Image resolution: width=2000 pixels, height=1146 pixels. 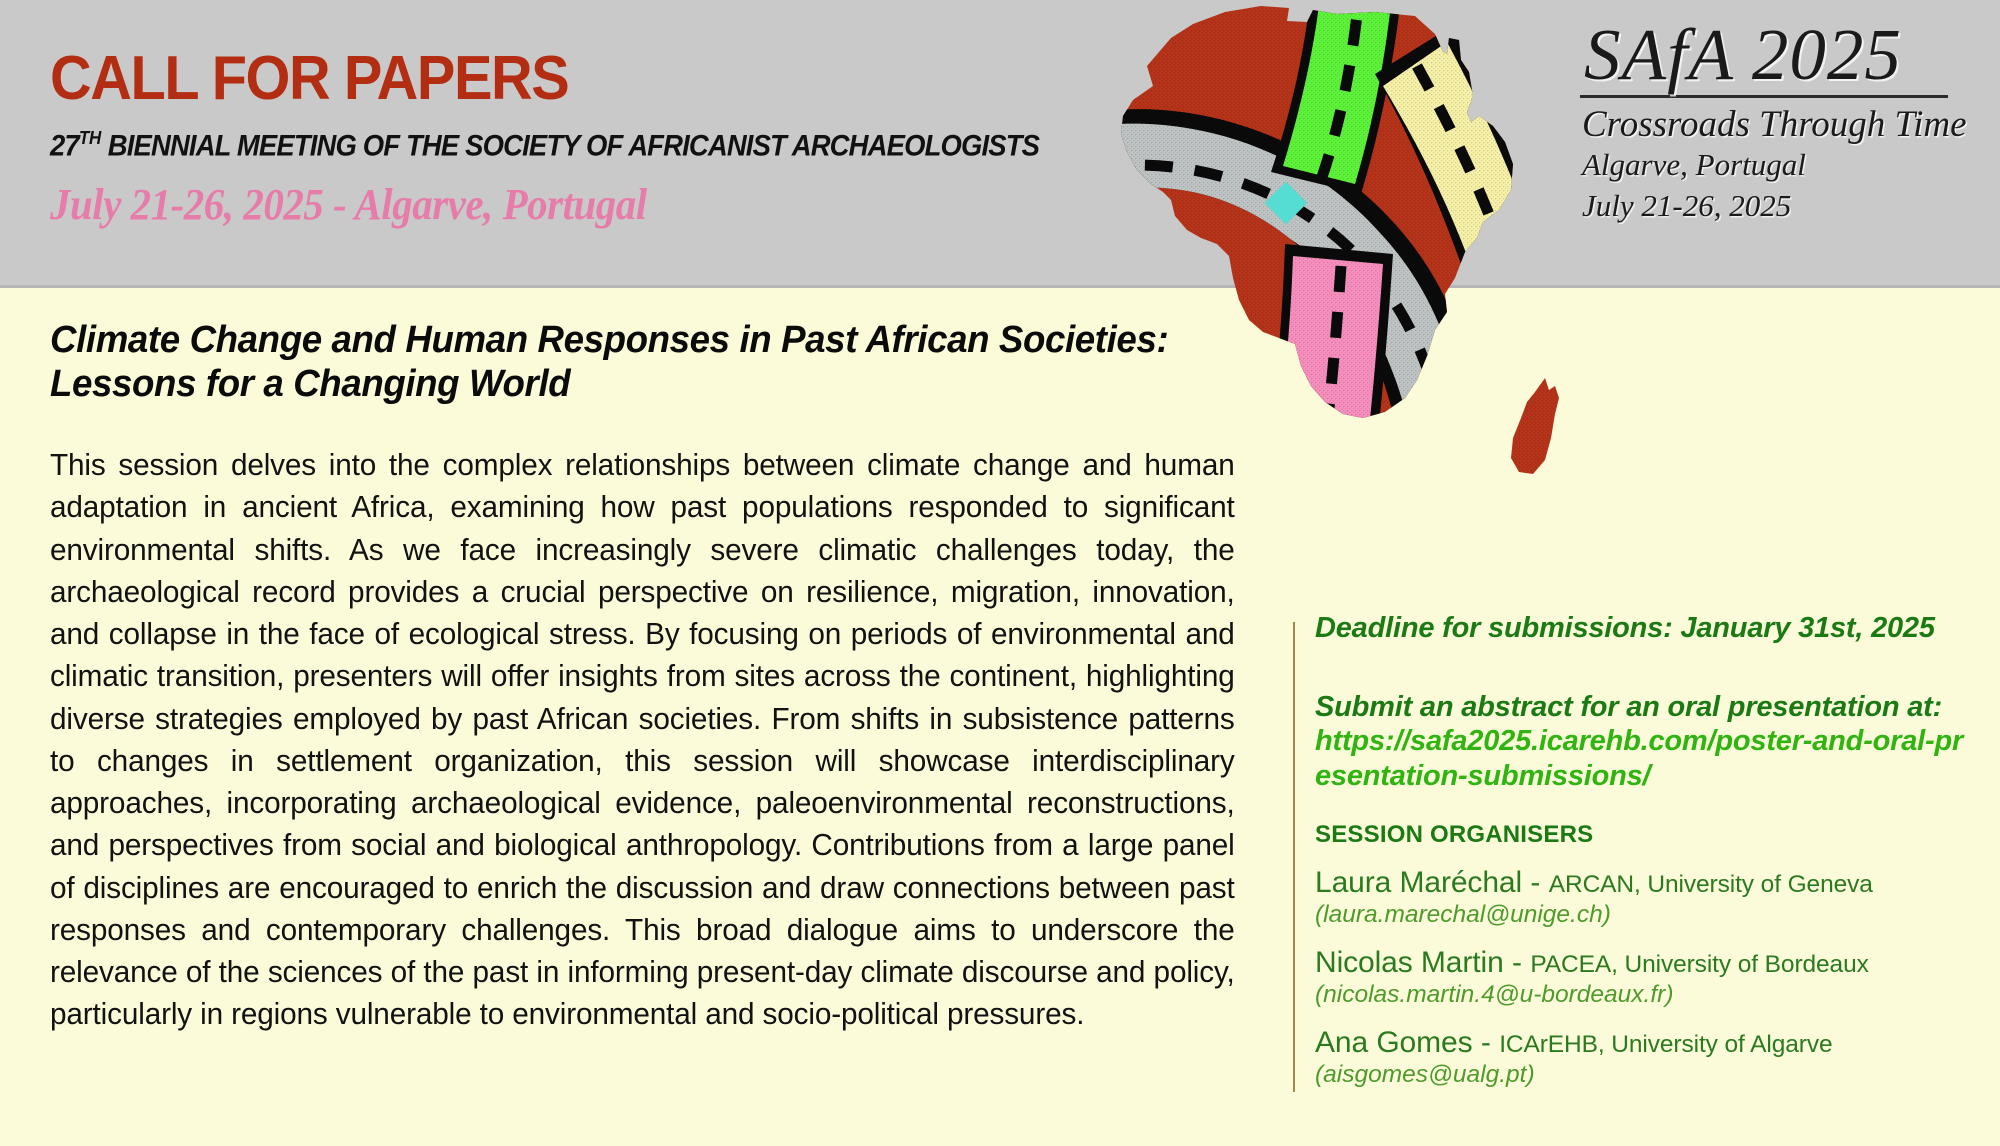 What do you see at coordinates (1286, 203) in the screenshot?
I see `map-junction-marker` at bounding box center [1286, 203].